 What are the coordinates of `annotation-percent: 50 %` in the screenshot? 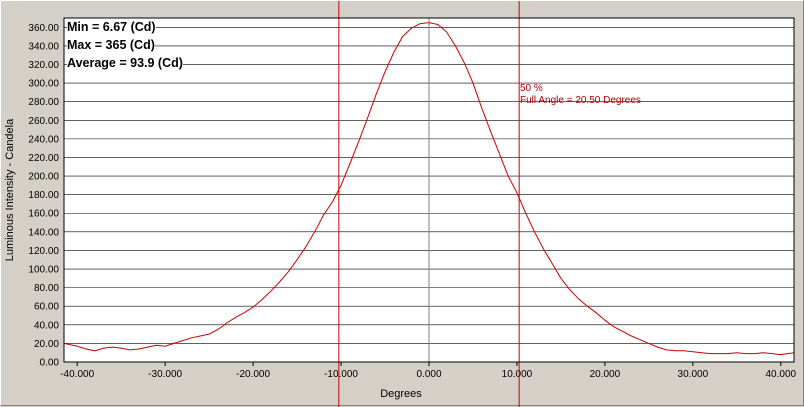 It's located at (531, 88).